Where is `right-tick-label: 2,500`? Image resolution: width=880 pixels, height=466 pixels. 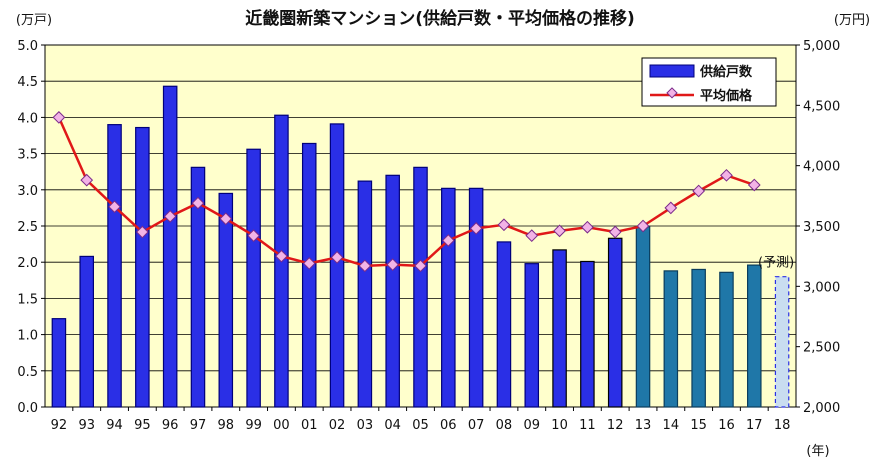
right-tick-label: 2,500 is located at coordinates (821, 348).